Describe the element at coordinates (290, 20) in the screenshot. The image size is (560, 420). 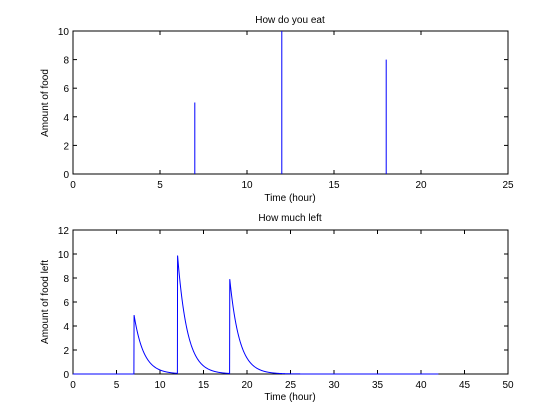
I see `chart-title: How do you eat` at that location.